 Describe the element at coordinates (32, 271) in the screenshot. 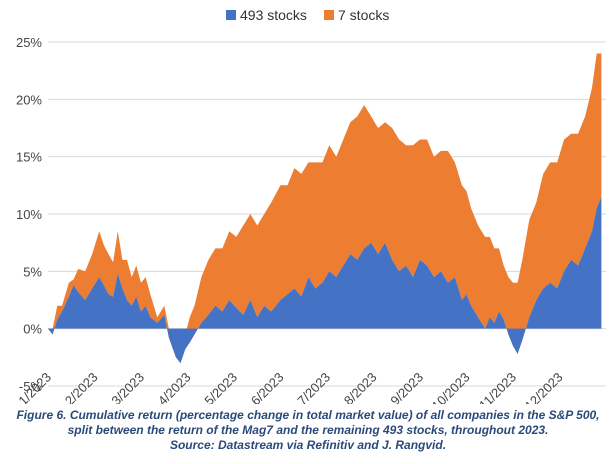

I see `y-tick-label: 5%` at that location.